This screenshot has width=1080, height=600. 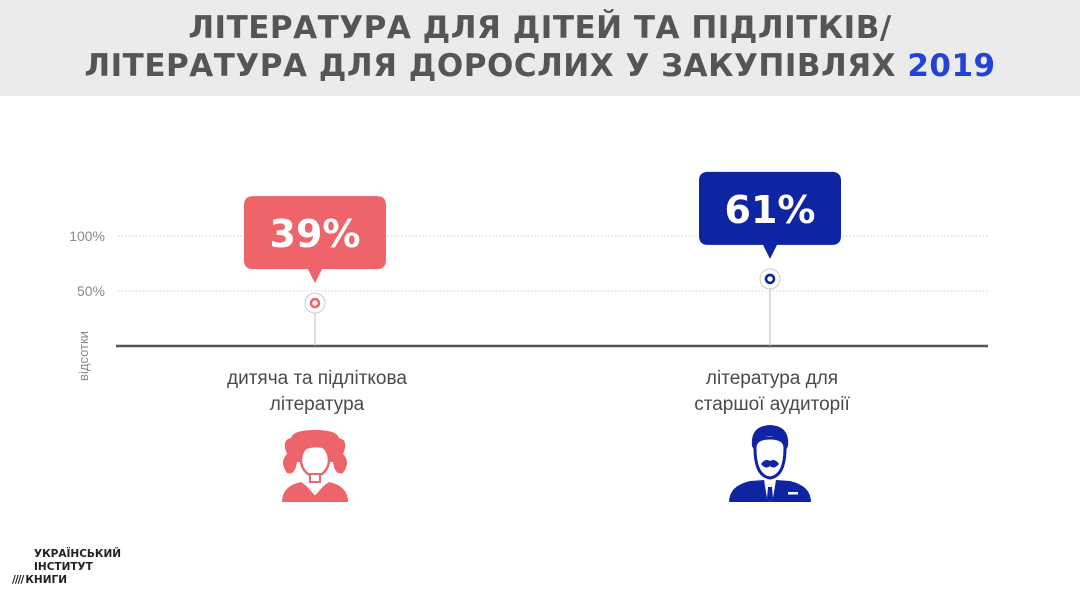 I want to click on man-hair, so click(x=770, y=437).